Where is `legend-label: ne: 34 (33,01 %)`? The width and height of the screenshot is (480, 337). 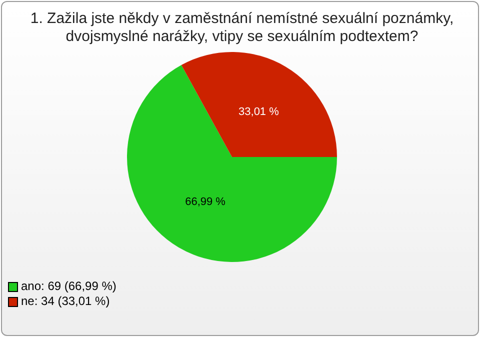 legend-label: ne: 34 (33,01 %) is located at coordinates (65, 301).